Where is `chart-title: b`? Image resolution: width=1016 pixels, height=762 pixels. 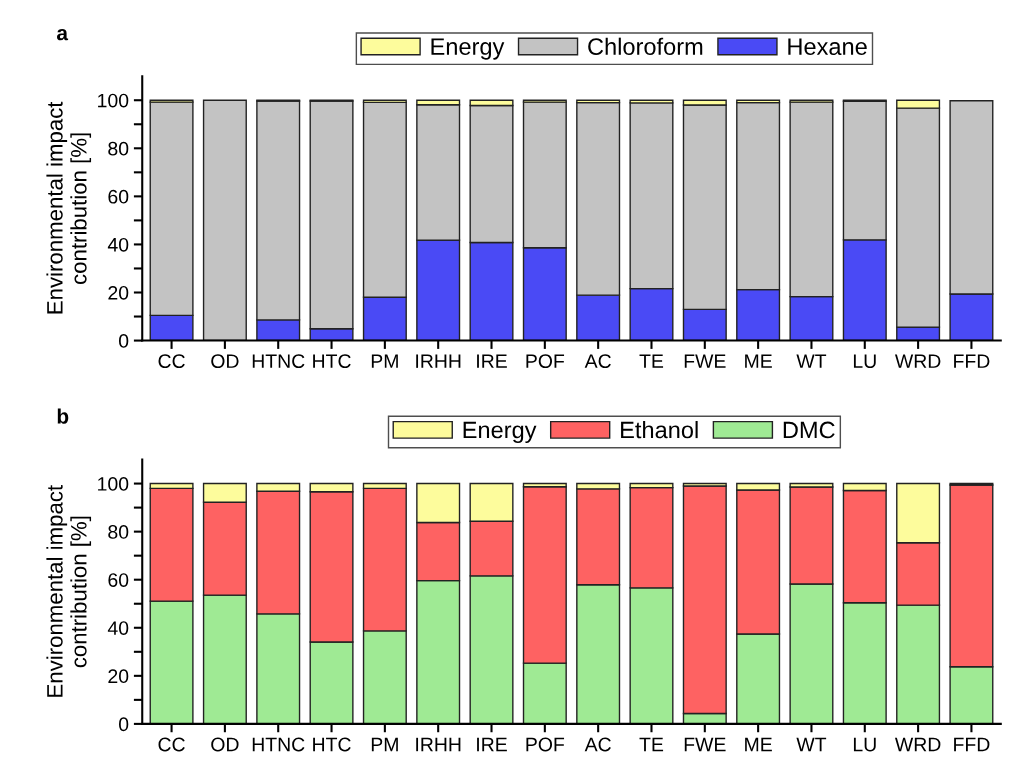 chart-title: b is located at coordinates (63, 416).